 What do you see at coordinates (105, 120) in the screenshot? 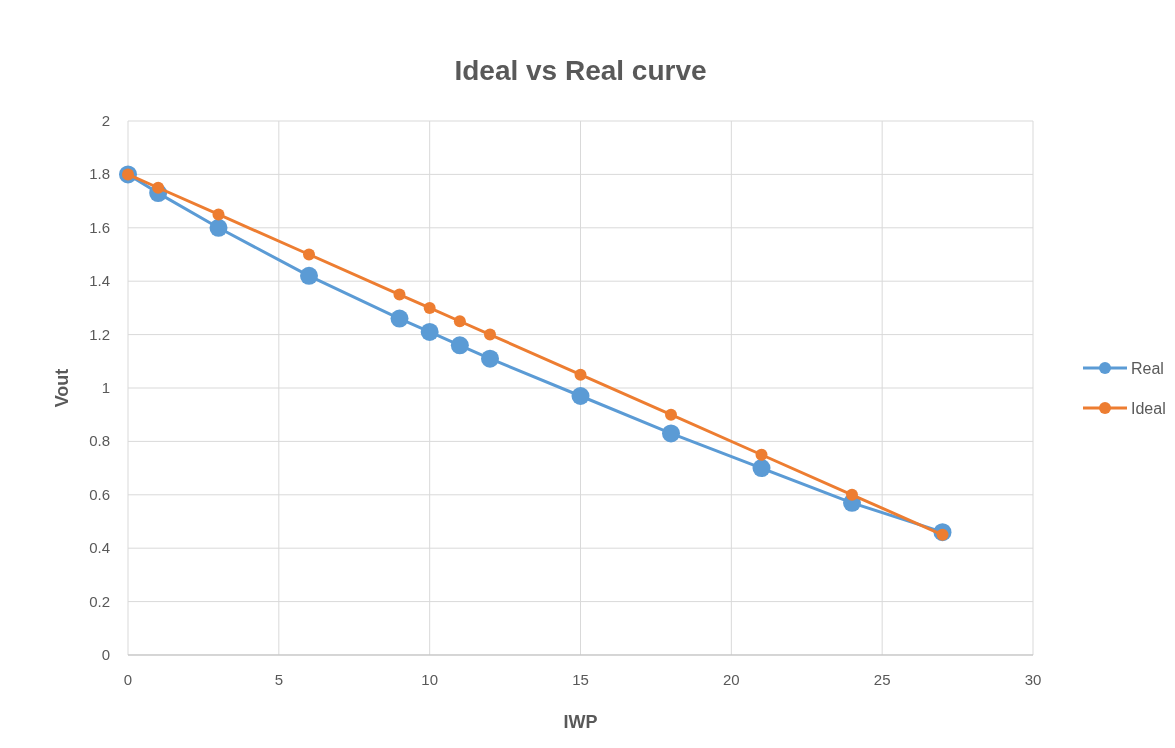
I see `y-tick-label: 2` at bounding box center [105, 120].